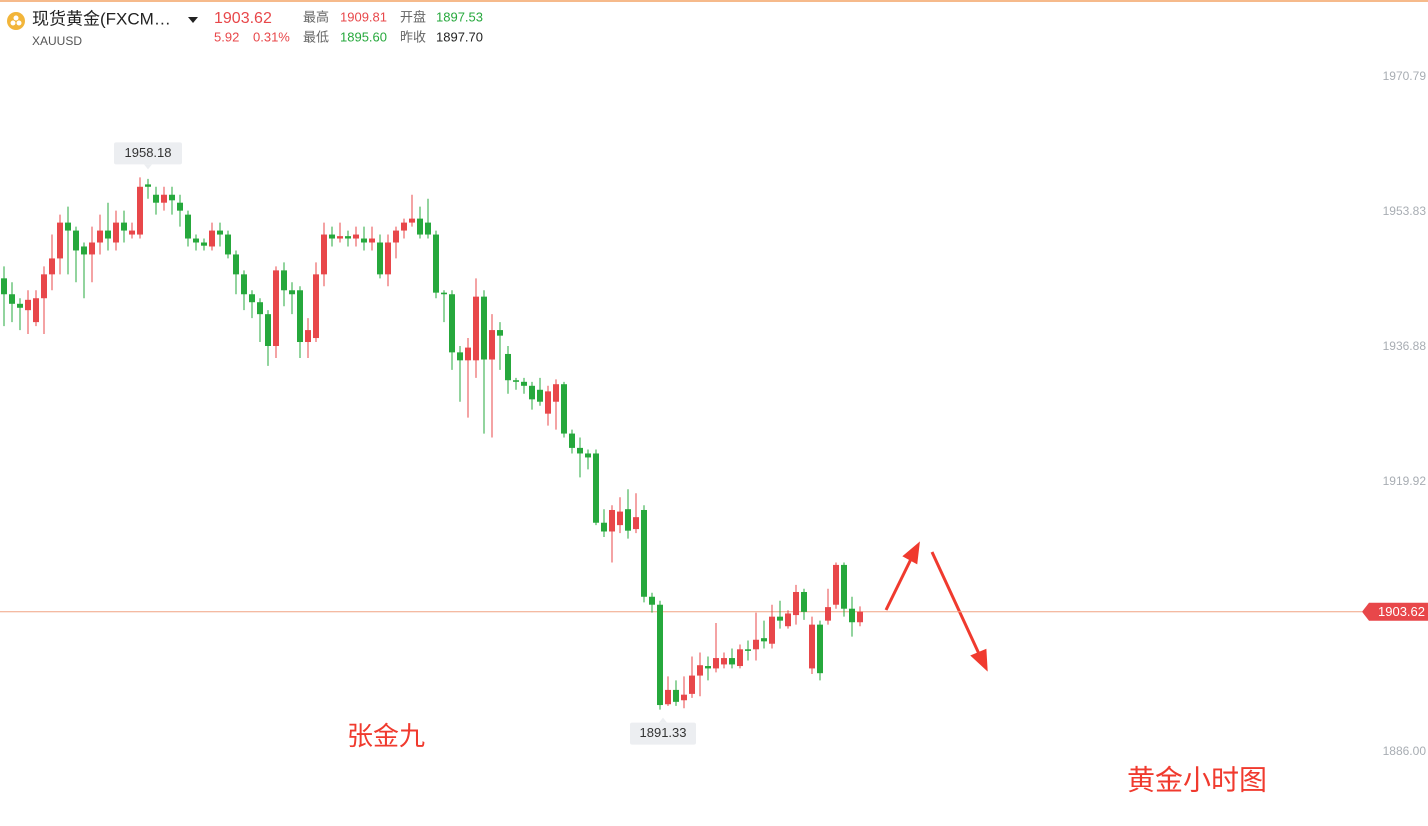 The height and width of the screenshot is (826, 1428). I want to click on arrow-down, so click(956, 604).